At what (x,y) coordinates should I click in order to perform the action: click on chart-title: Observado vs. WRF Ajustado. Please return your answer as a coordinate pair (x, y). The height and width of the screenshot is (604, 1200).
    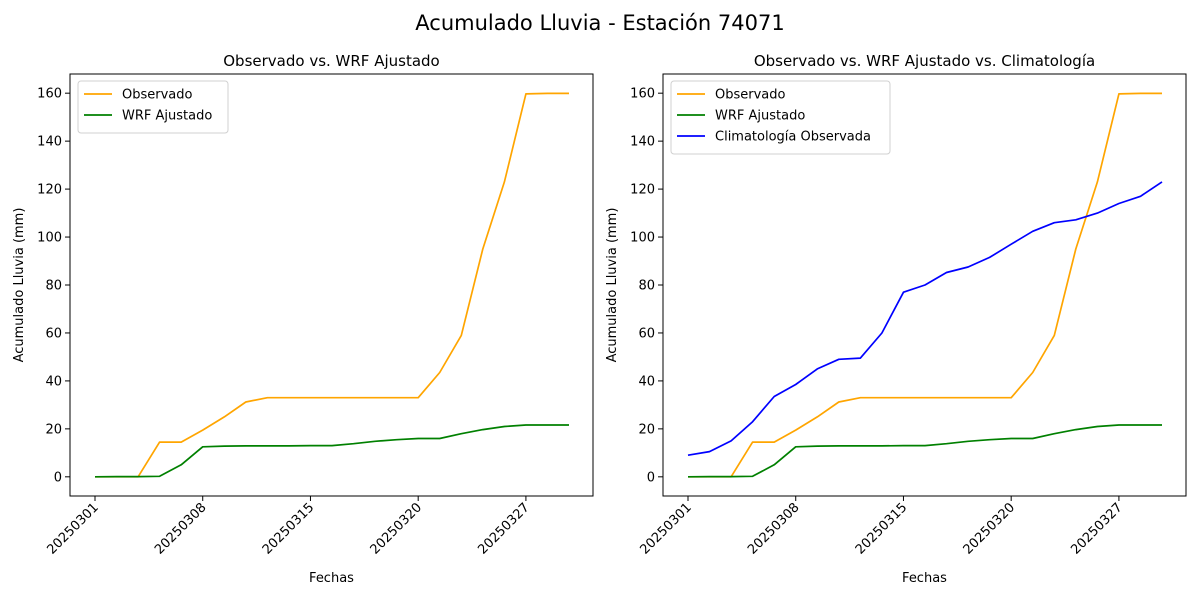
    Looking at the image, I should click on (331, 61).